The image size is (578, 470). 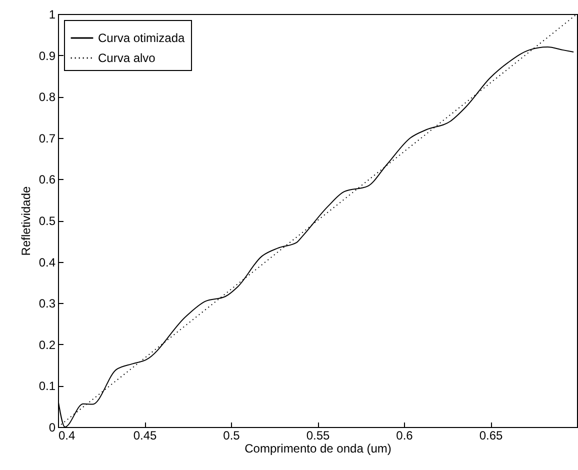 What do you see at coordinates (318, 435) in the screenshot?
I see `x-tick-label: 0.55` at bounding box center [318, 435].